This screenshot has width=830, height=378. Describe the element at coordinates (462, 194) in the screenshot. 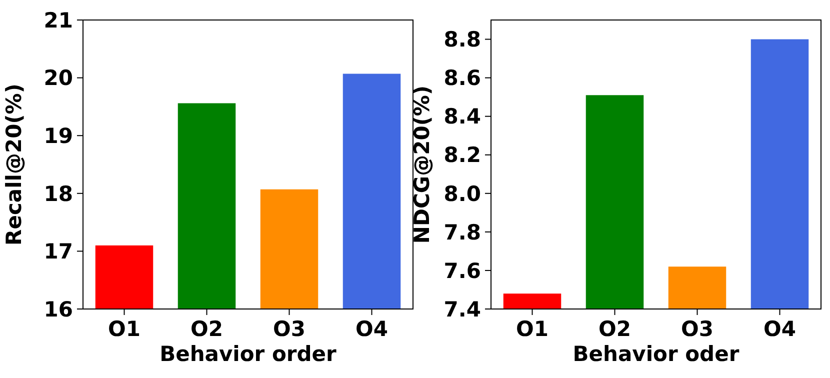

I see `y-tick-label: 8.0` at that location.